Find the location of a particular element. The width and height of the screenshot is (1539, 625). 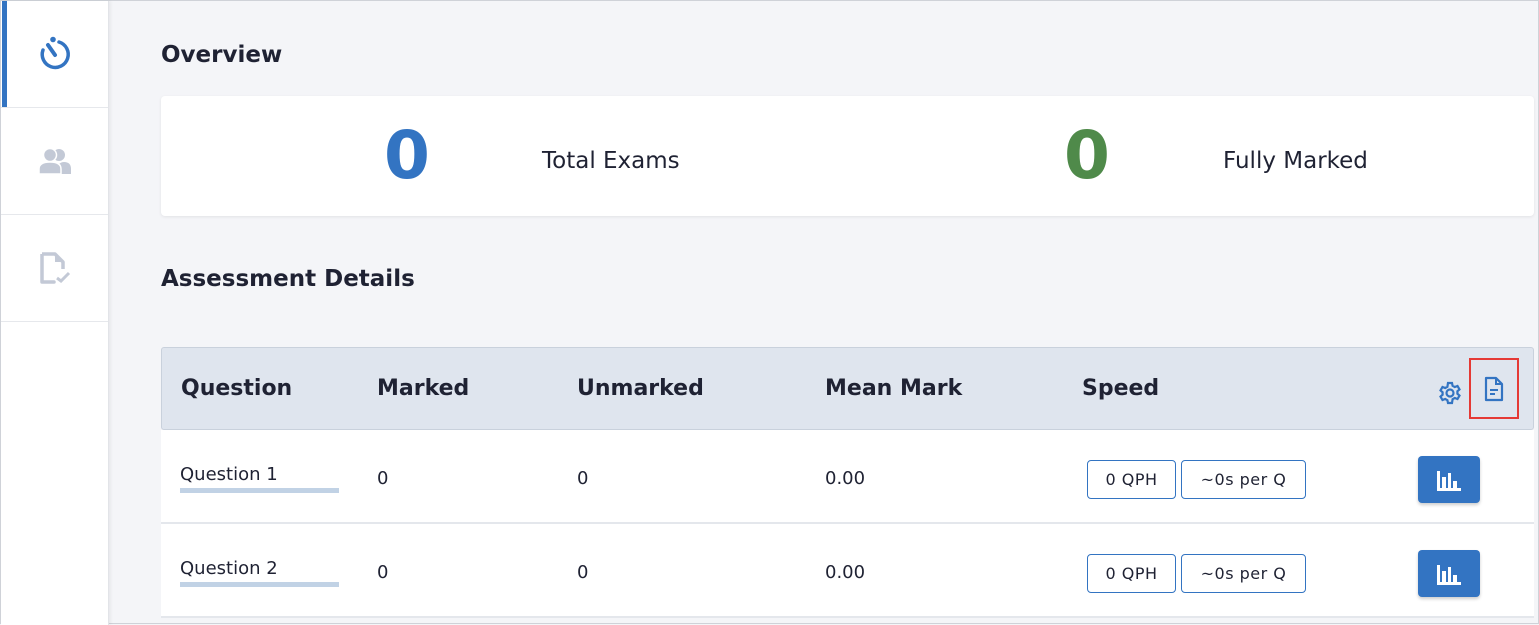

sidebar-item-users is located at coordinates (54, 161).